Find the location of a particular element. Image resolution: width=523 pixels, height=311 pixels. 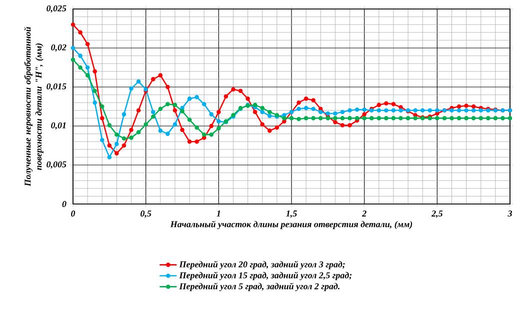

legend-label: Передний угол 20 град, задний угол 3 град; is located at coordinates (262, 265).